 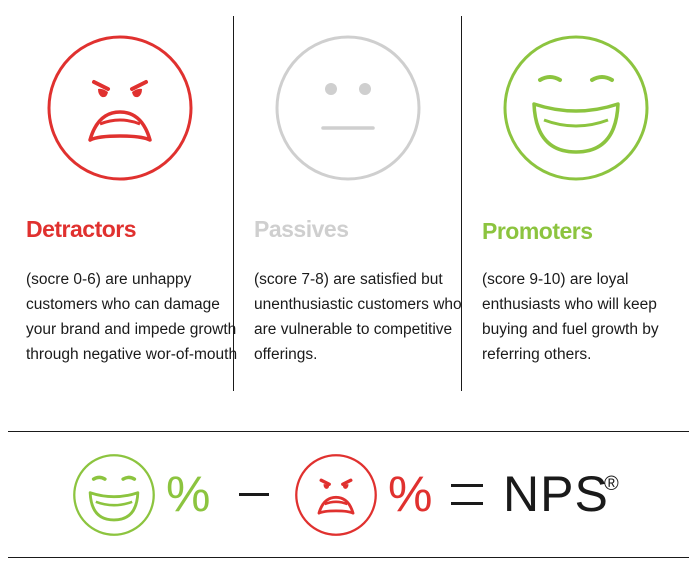 I want to click on registered-mark: ®, so click(x=611, y=484).